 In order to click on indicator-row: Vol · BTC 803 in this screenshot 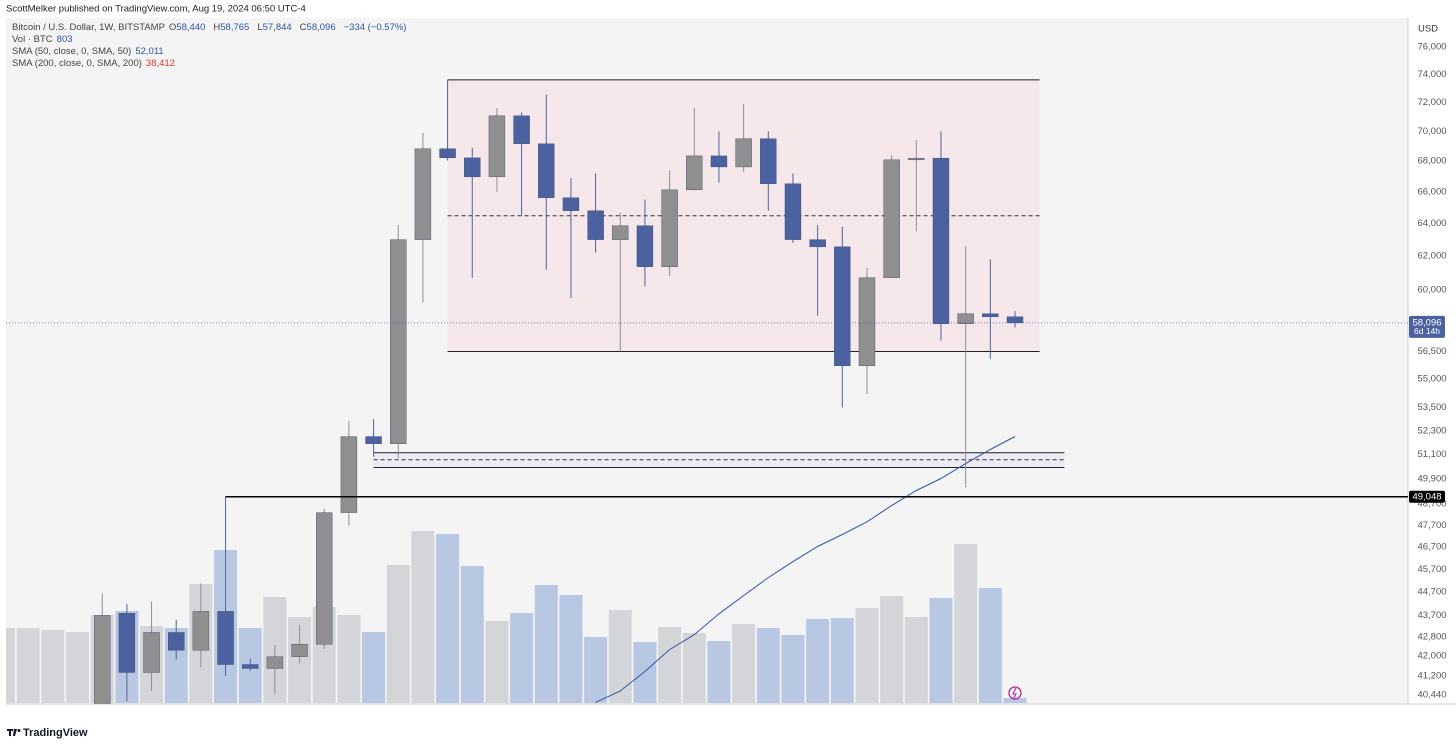, I will do `click(95, 40)`.